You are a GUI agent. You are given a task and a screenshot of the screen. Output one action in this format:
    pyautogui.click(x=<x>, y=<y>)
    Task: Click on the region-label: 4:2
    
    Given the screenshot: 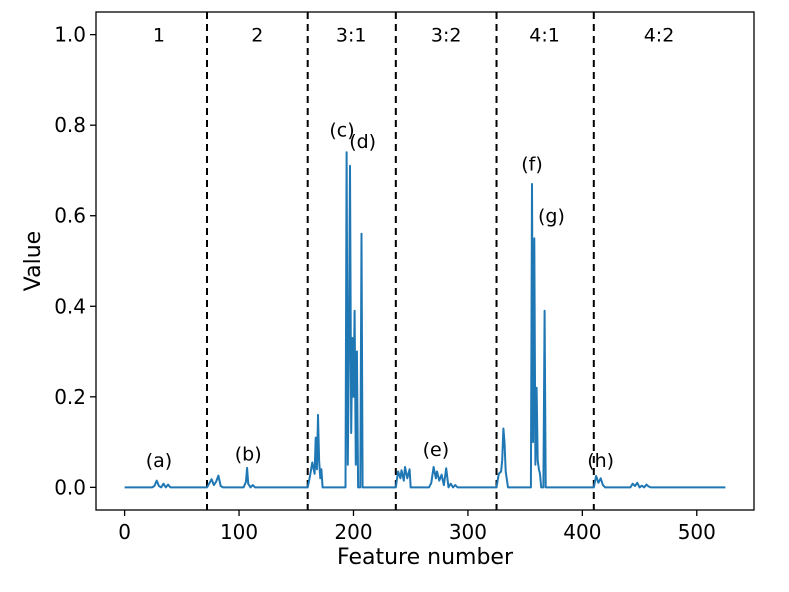 What is the action you would take?
    pyautogui.click(x=659, y=36)
    